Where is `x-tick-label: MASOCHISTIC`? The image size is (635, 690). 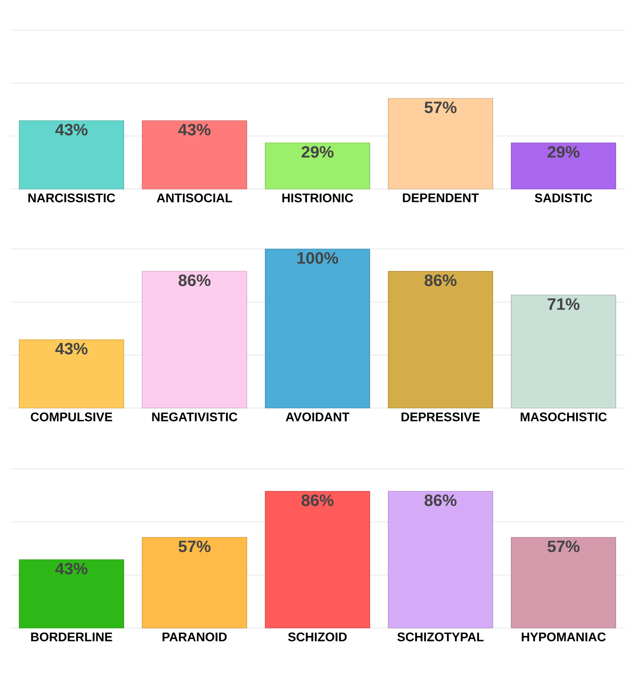
x-tick-label: MASOCHISTIC is located at coordinates (563, 417).